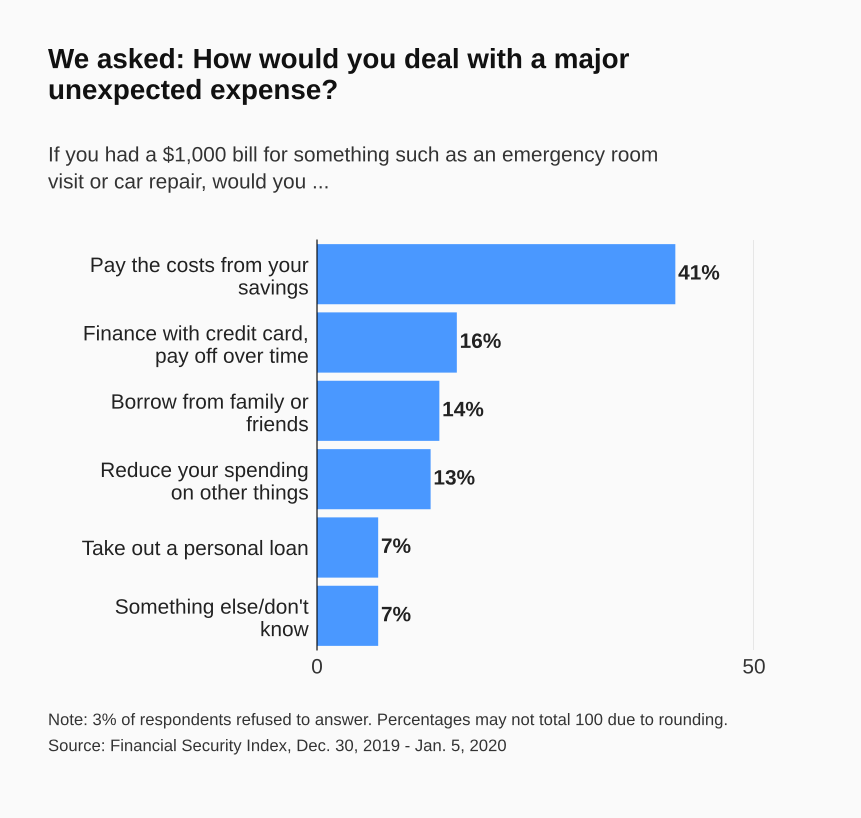  I want to click on y-tick-label: Something else/don't know, so click(212, 617).